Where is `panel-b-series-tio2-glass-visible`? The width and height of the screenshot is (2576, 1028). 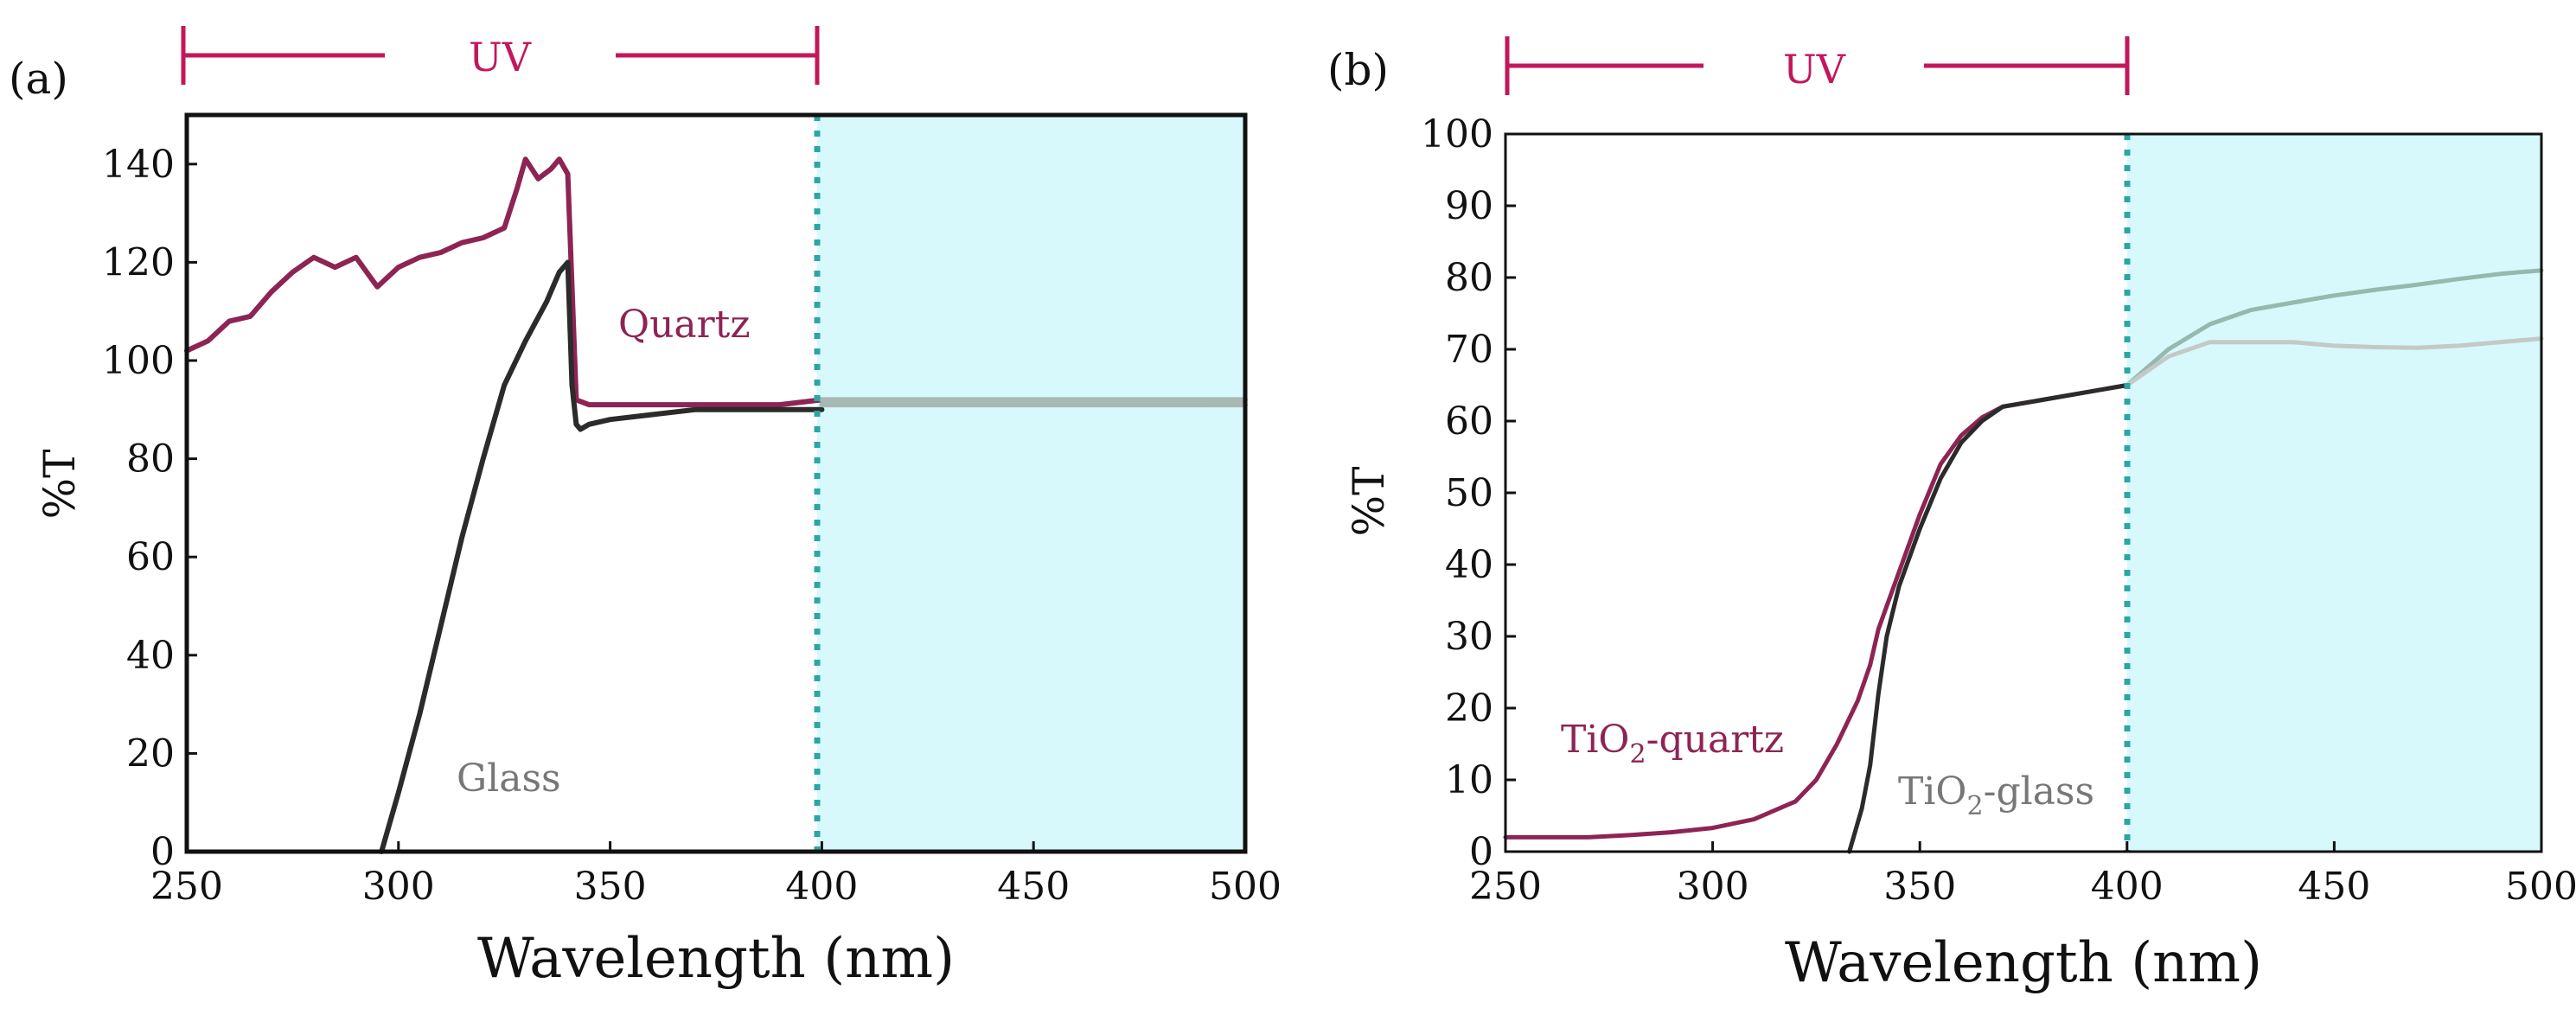
panel-b-series-tio2-glass-visible is located at coordinates (2334, 362).